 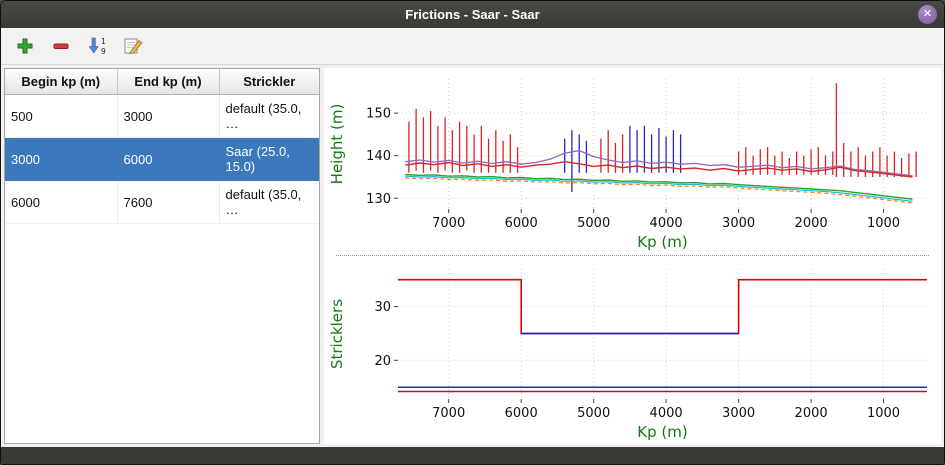 I want to click on remove-friction-button, so click(x=61, y=46).